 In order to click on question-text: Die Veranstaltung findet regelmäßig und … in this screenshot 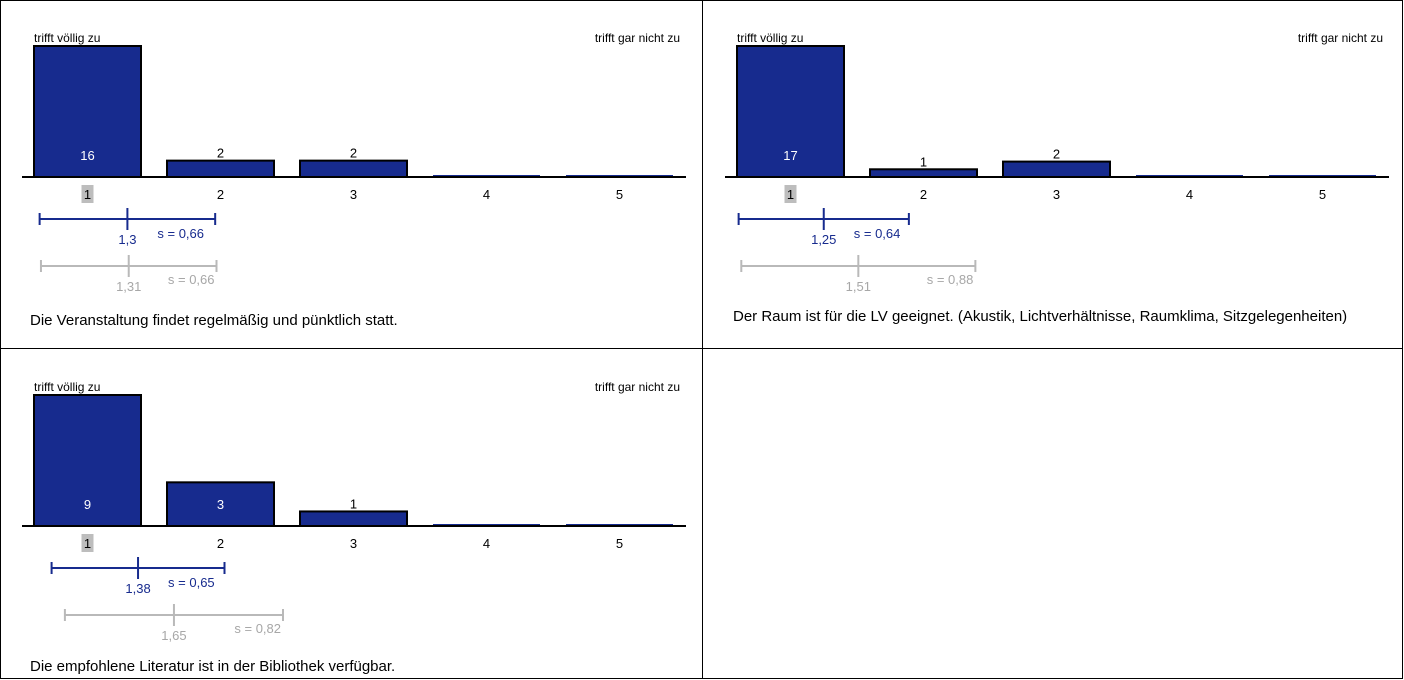, I will do `click(214, 320)`.